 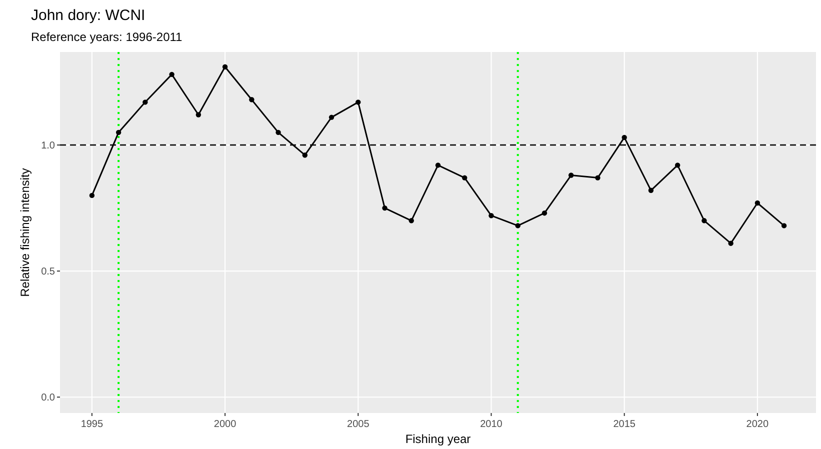 I want to click on x-tick-label: 2000, so click(x=225, y=424).